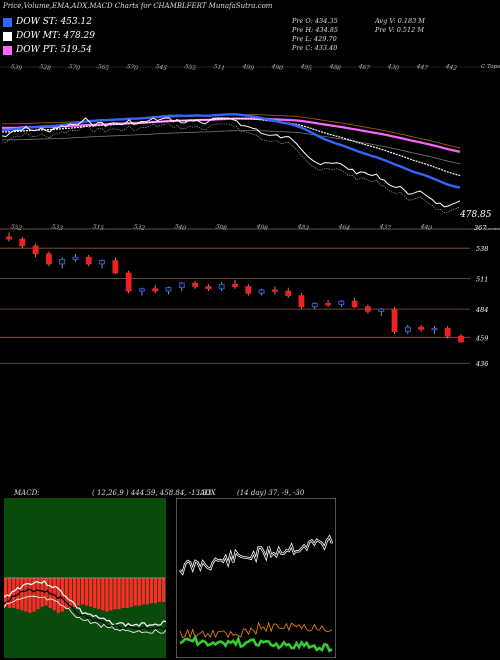  What do you see at coordinates (55, 36) in the screenshot?
I see `legend-label: DOW MT: 478.29` at bounding box center [55, 36].